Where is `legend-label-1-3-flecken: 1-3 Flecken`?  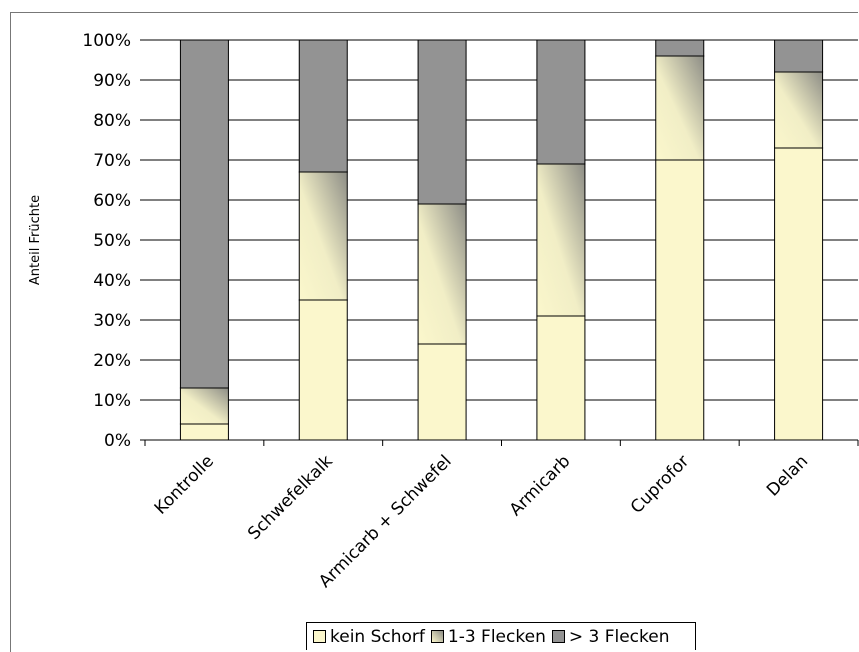 legend-label-1-3-flecken: 1-3 Flecken is located at coordinates (496, 636).